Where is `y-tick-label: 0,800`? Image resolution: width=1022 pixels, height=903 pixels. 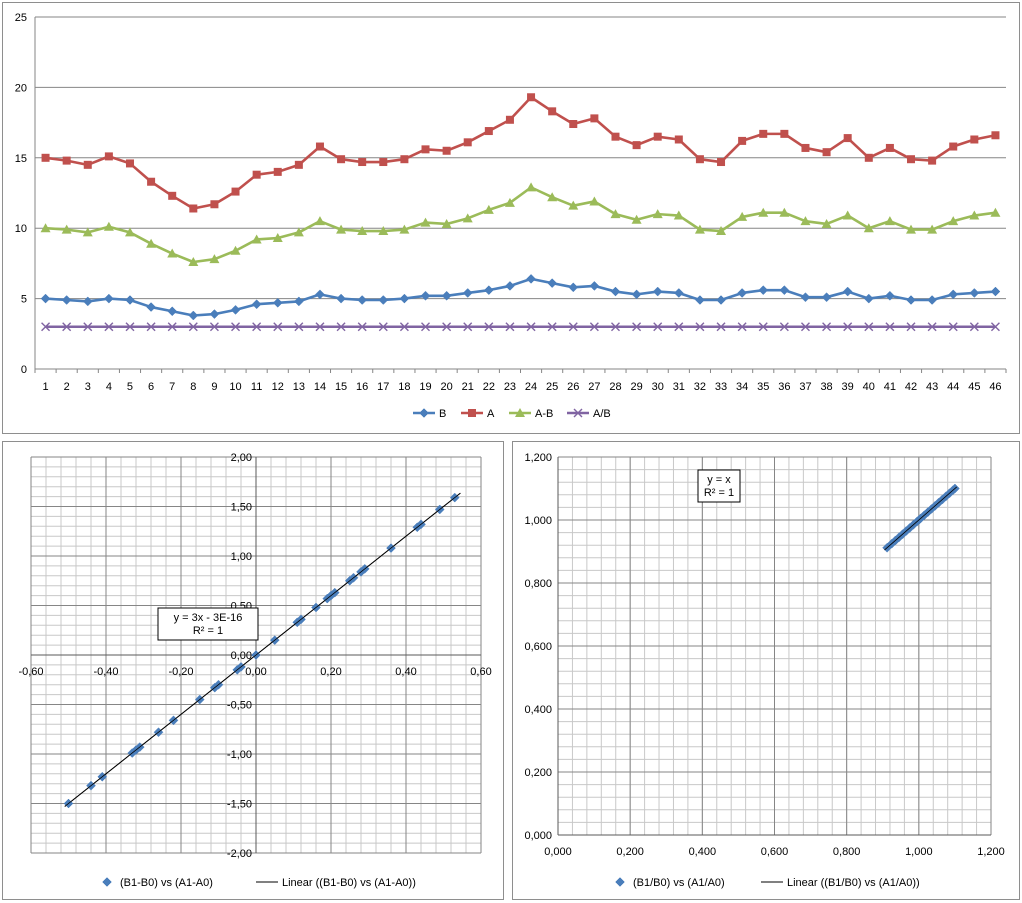 y-tick-label: 0,800 is located at coordinates (538, 584).